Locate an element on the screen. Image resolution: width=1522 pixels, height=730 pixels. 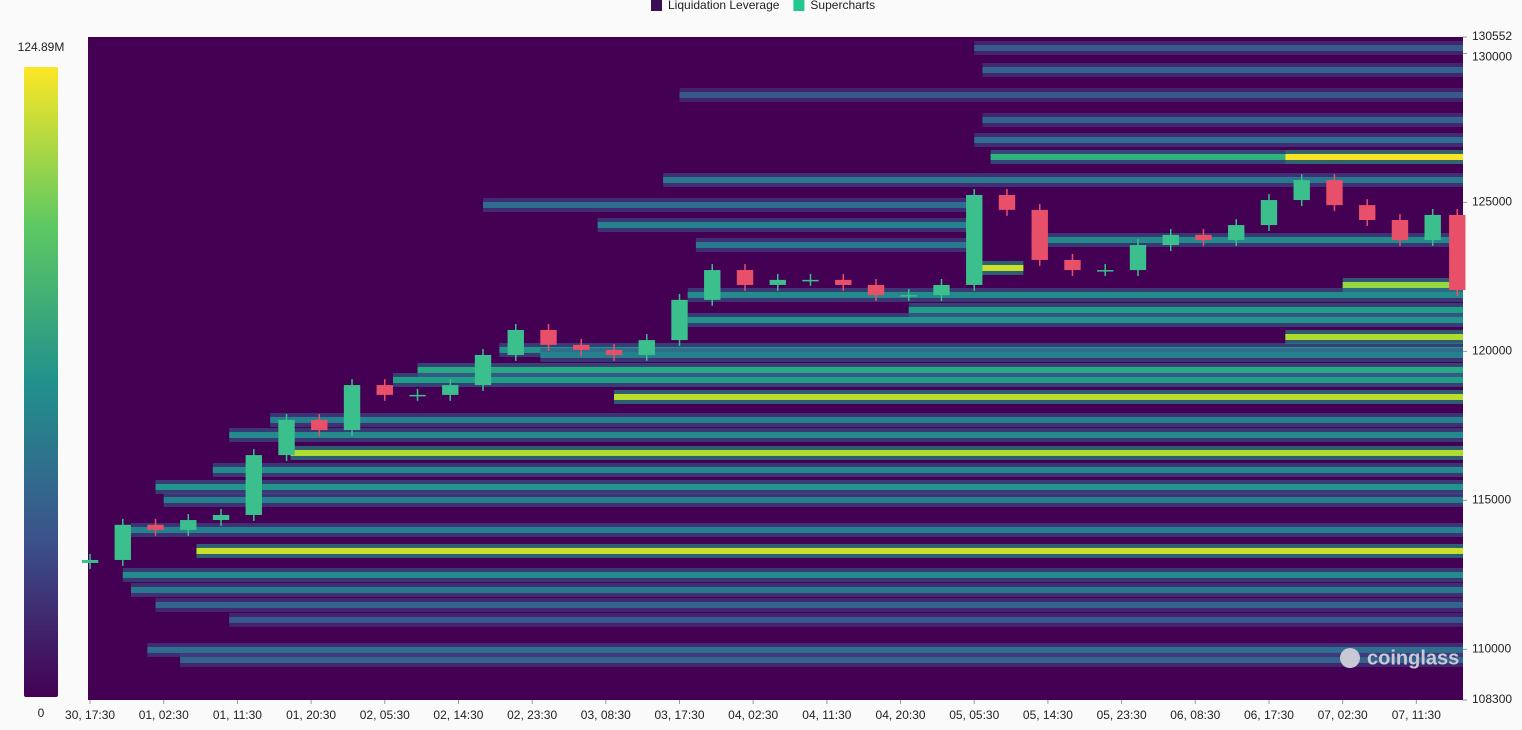
x-tick-label: 01, 20:30 is located at coordinates (311, 715).